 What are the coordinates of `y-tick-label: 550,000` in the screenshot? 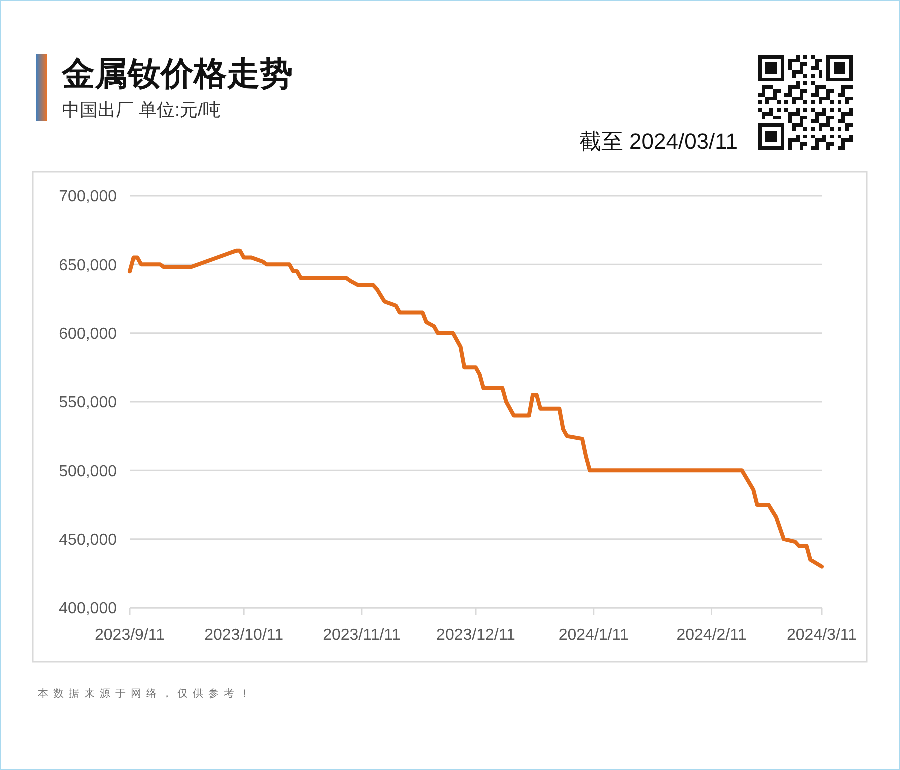 It's located at (88, 403).